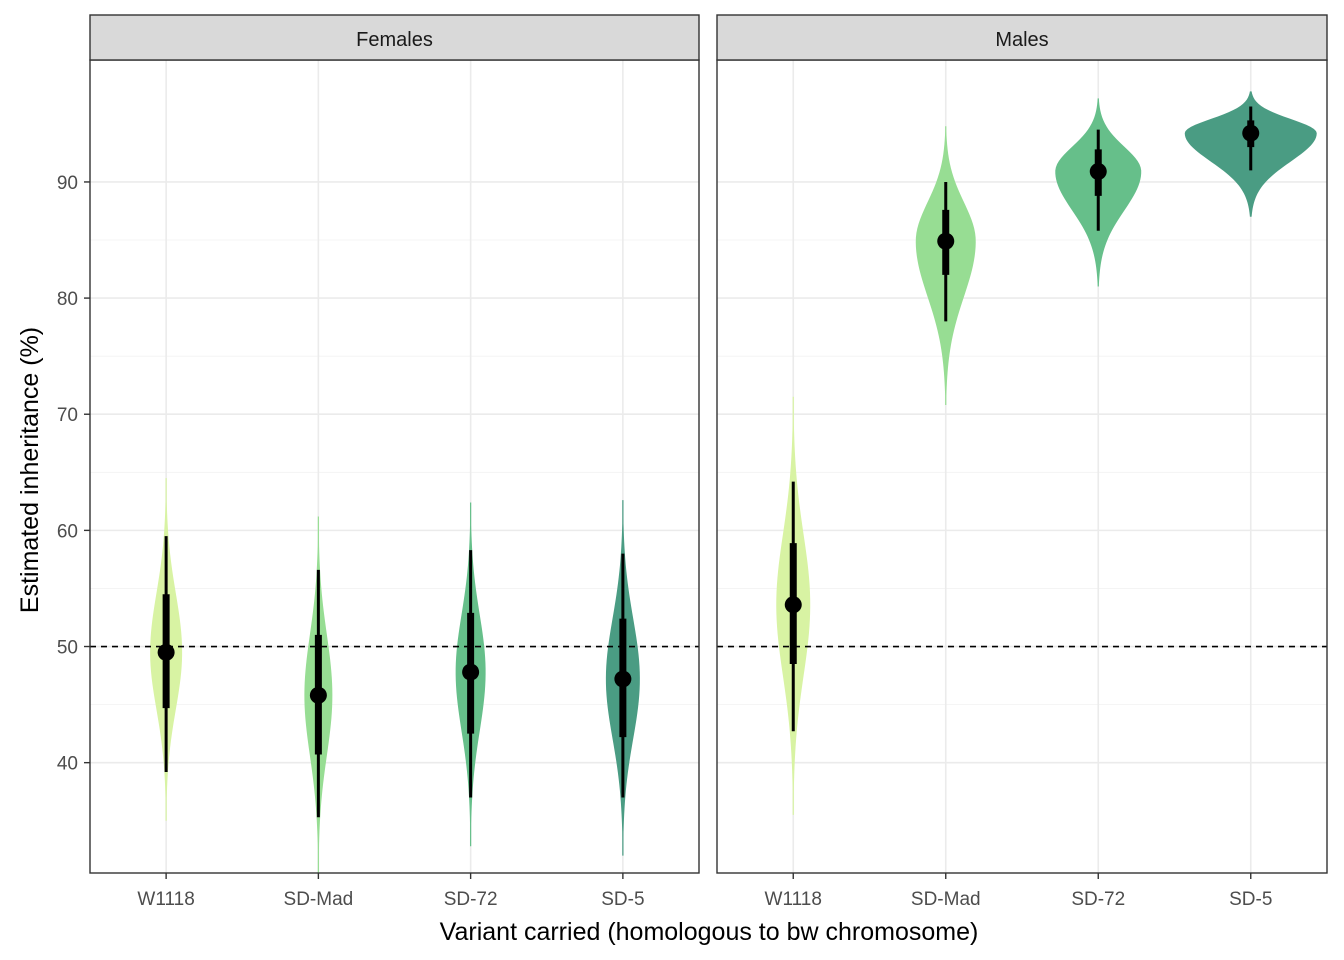  What do you see at coordinates (67, 531) in the screenshot?
I see `y-tick-label: 60` at bounding box center [67, 531].